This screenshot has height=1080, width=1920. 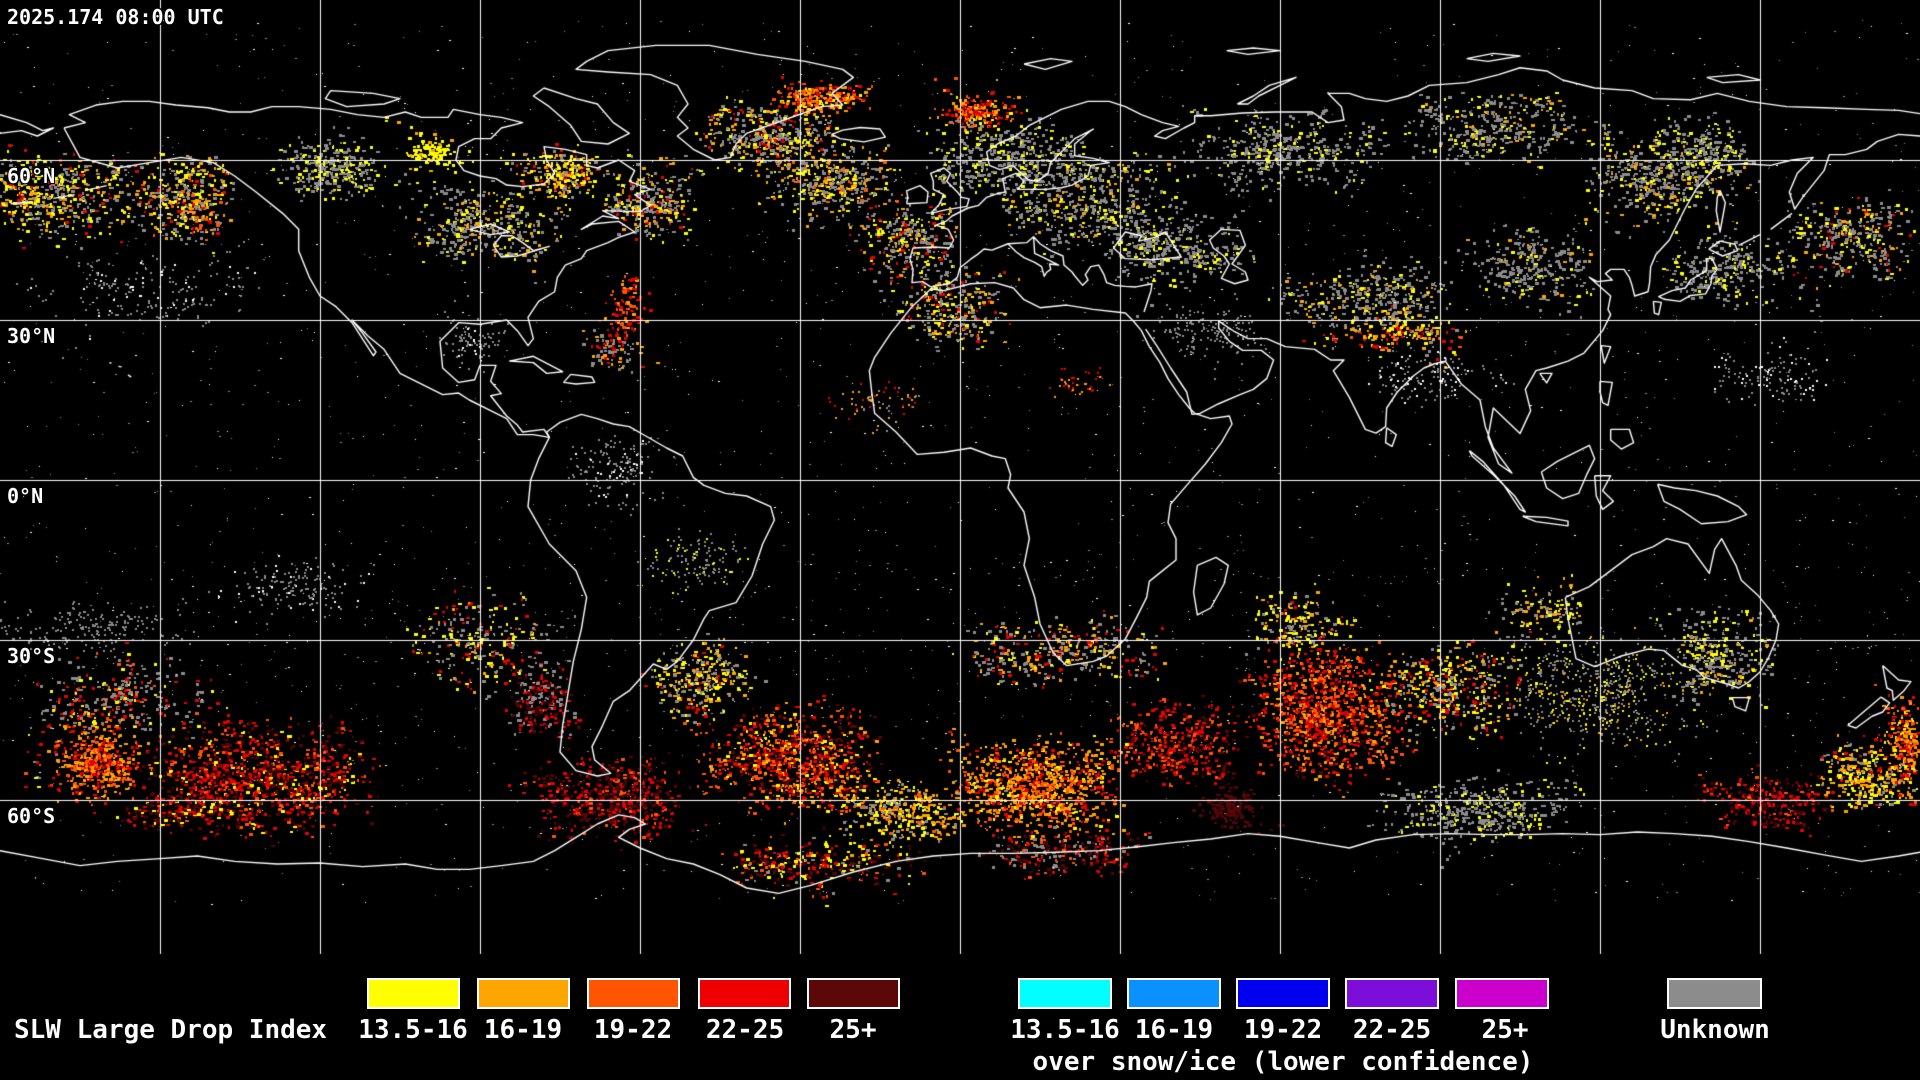 What do you see at coordinates (31, 816) in the screenshot?
I see `lat-label-60s: 60°S` at bounding box center [31, 816].